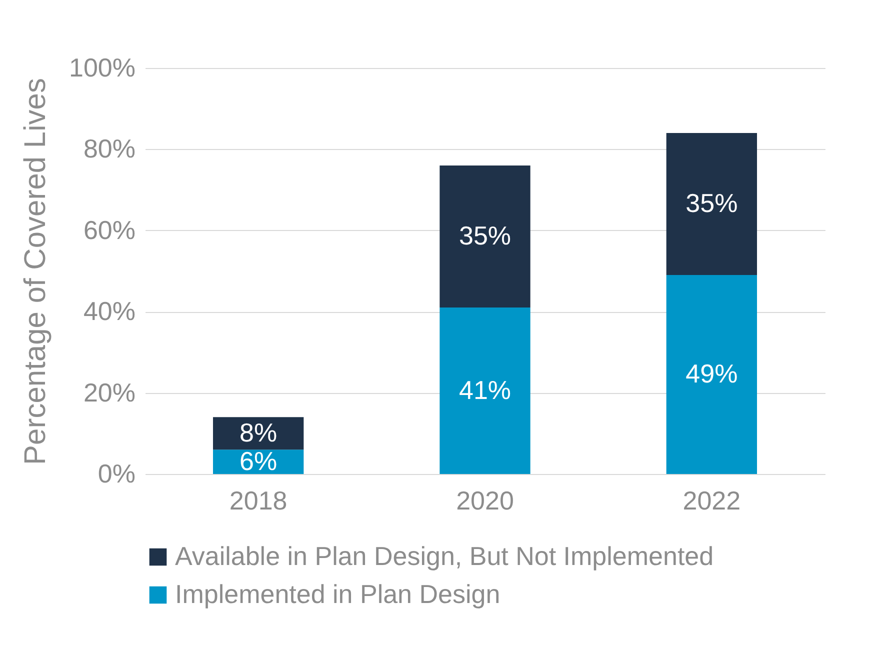 The height and width of the screenshot is (645, 869). Describe the element at coordinates (485, 501) in the screenshot. I see `x-tick-label: 2020` at that location.